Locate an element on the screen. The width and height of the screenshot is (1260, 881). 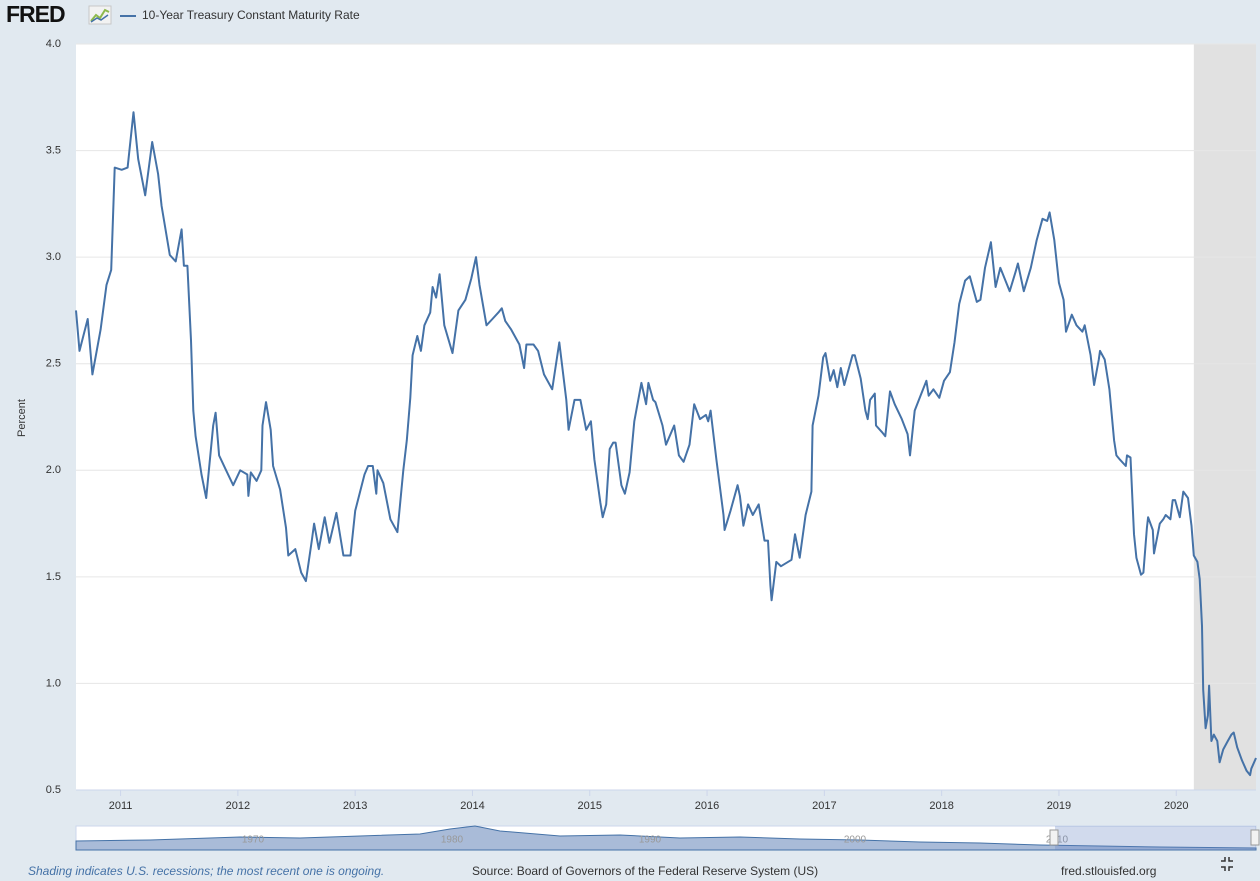
fullscreen-icon is located at coordinates (1227, 864).